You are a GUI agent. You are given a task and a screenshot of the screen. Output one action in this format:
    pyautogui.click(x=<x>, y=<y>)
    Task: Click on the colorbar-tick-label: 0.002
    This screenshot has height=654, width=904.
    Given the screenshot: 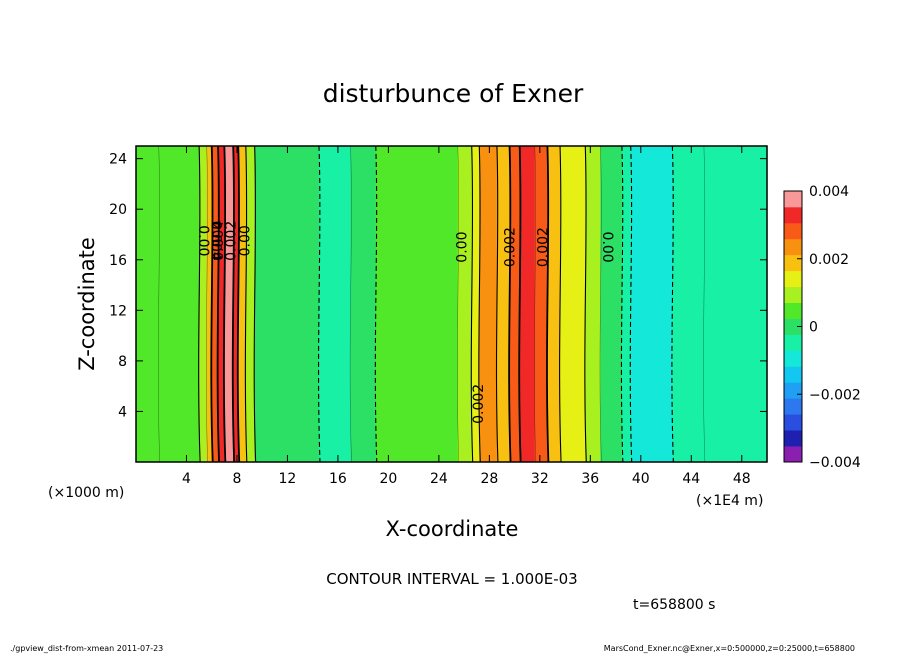 What is the action you would take?
    pyautogui.click(x=829, y=260)
    